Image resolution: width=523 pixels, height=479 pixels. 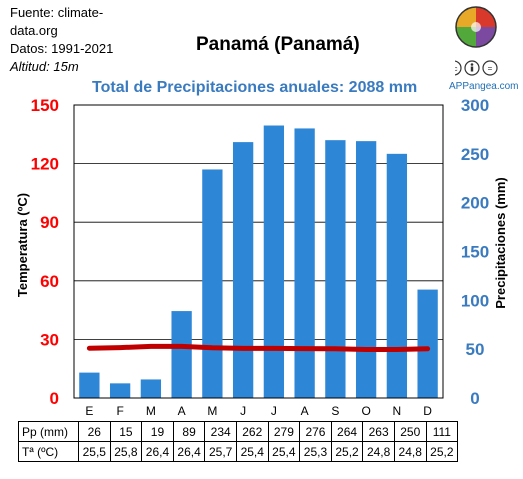 I want to click on precip-cell: 89, so click(x=189, y=431).